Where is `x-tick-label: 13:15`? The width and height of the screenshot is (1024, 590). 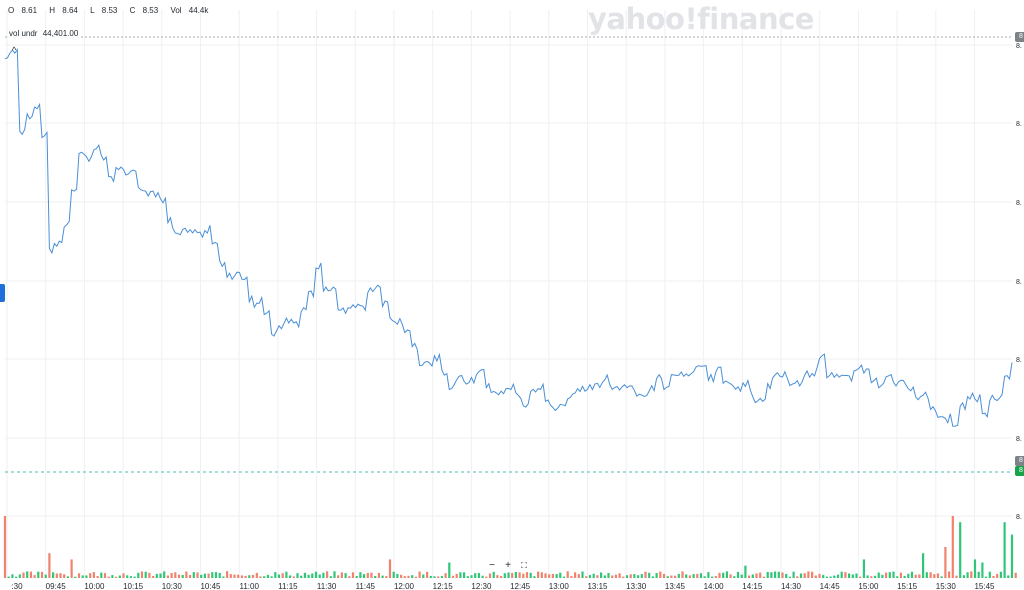 x-tick-label: 13:15 is located at coordinates (597, 586).